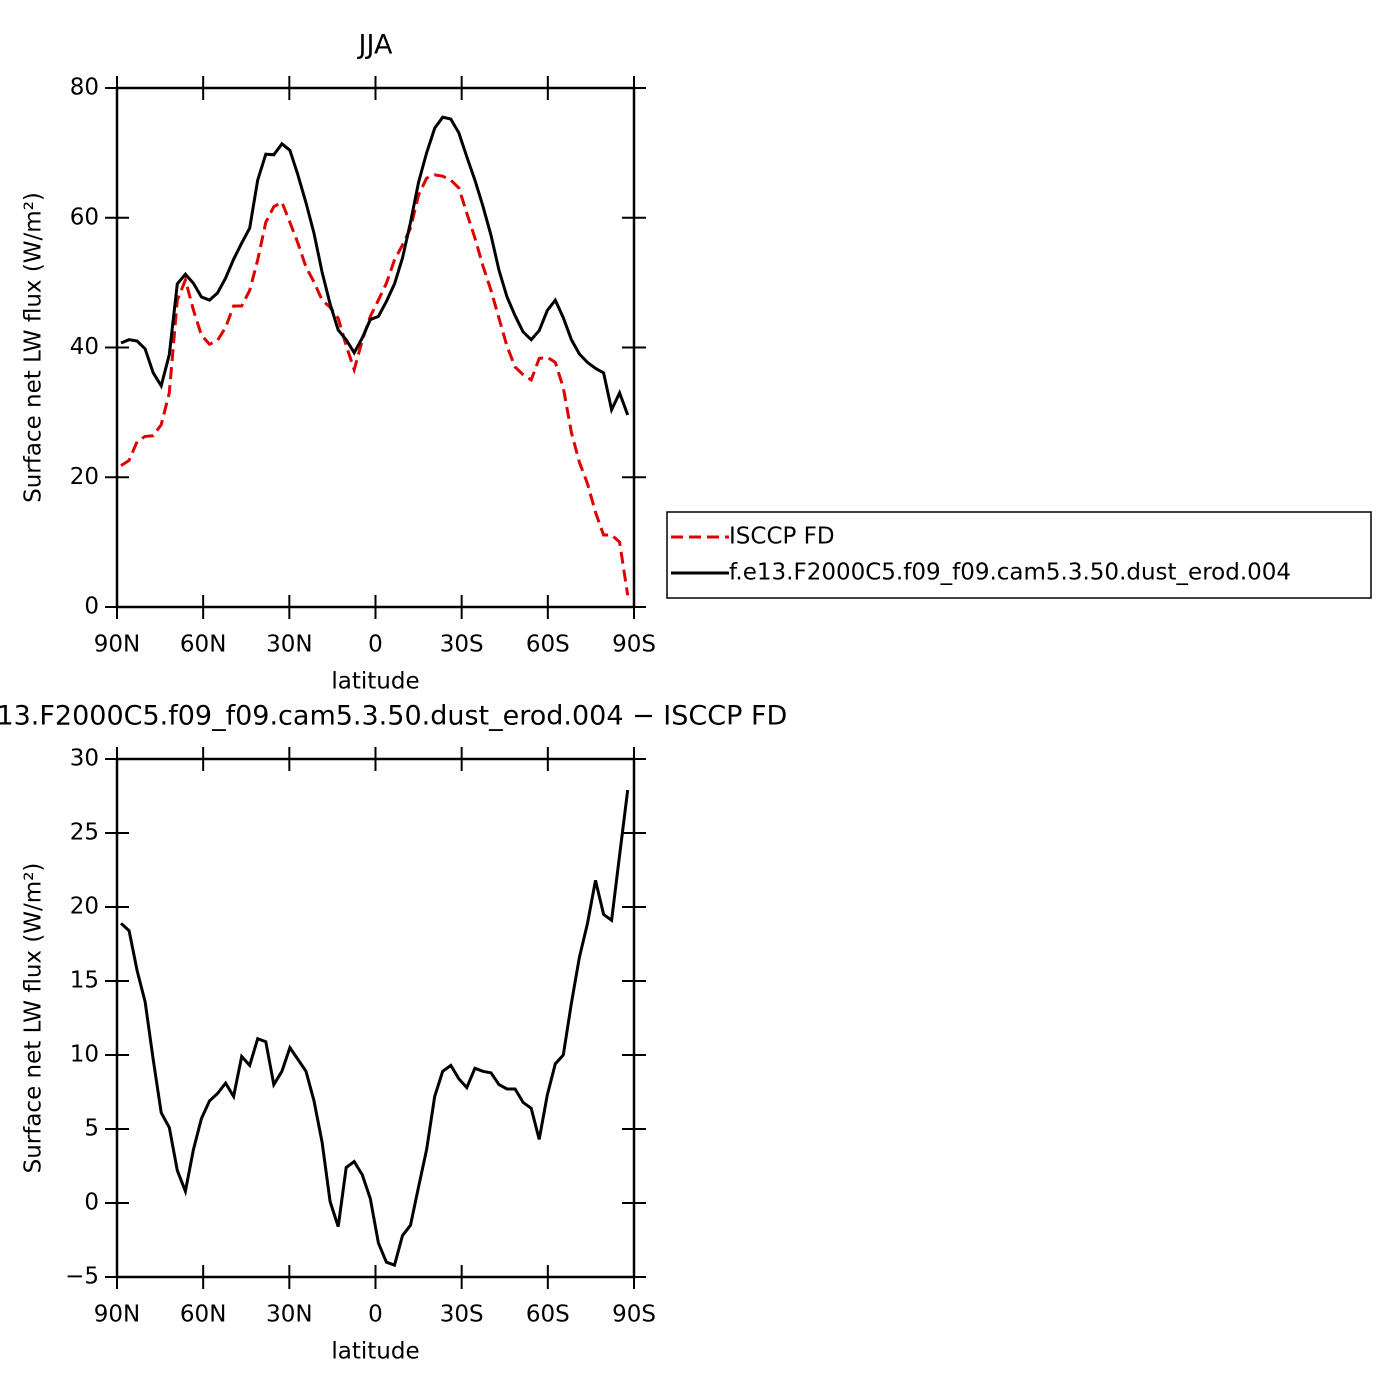 Image resolution: width=1391 pixels, height=1391 pixels. I want to click on y-tick-label: 5, so click(91, 1129).